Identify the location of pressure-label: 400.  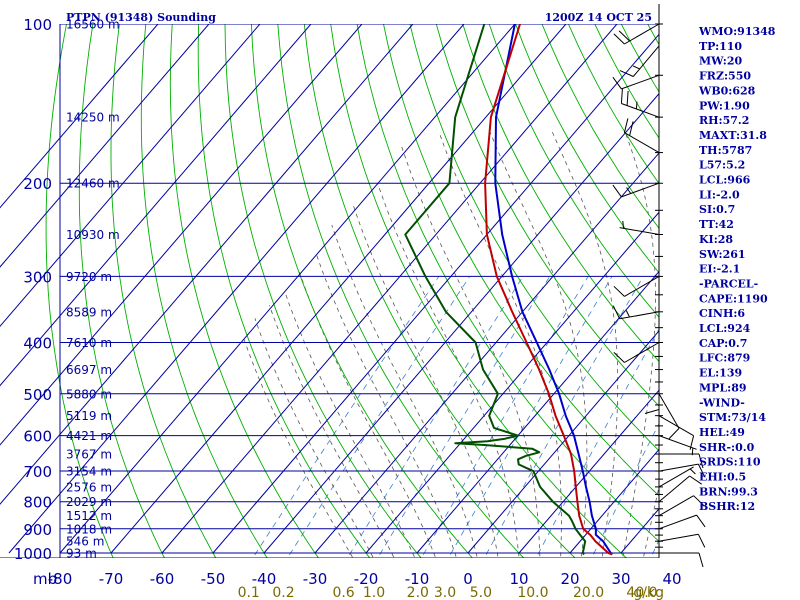
(37, 344).